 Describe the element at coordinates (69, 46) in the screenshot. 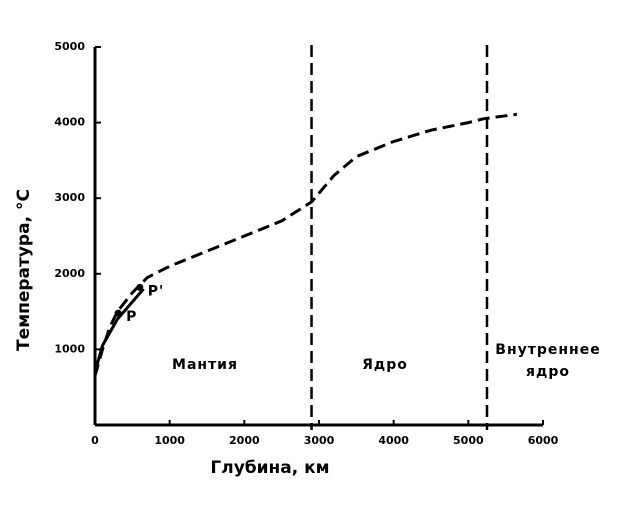

I see `y-tick-label: 5000` at that location.